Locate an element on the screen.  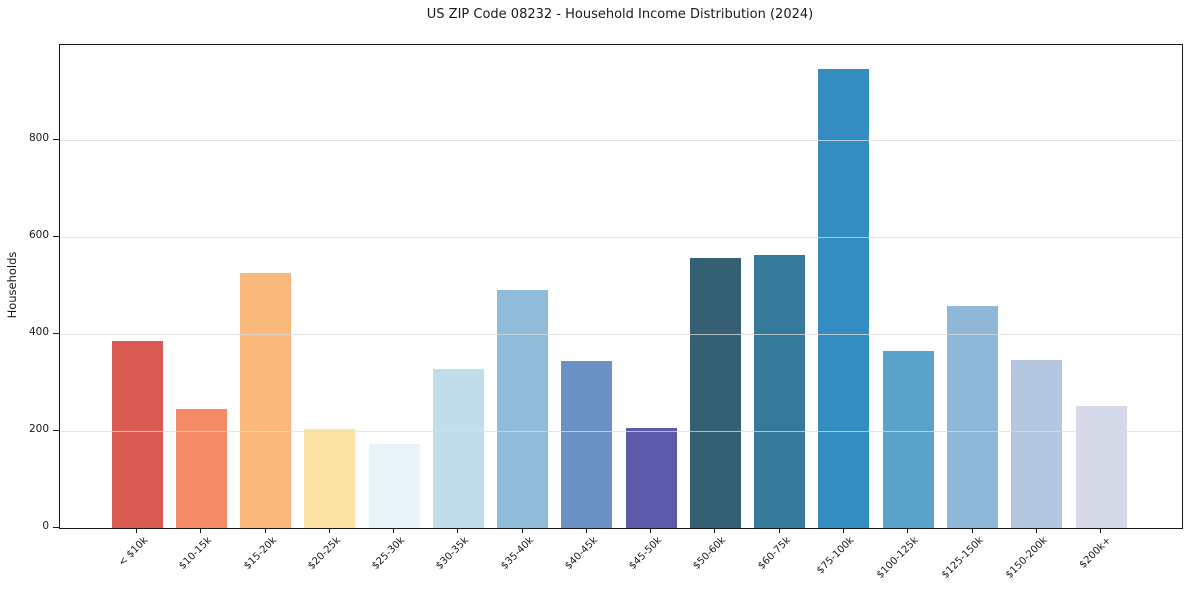
bar-$40-45k is located at coordinates (587, 444).